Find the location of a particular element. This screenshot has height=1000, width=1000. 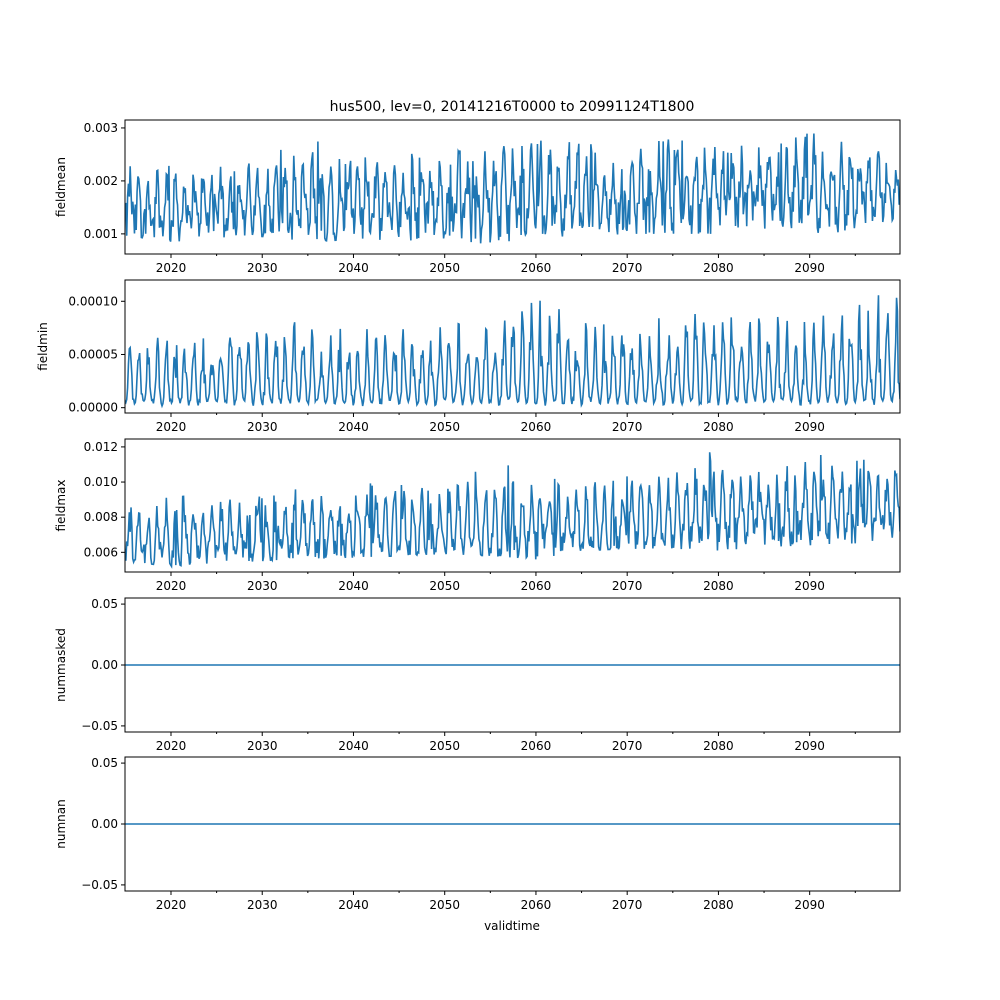

series-line-fieldmin is located at coordinates (512, 352).